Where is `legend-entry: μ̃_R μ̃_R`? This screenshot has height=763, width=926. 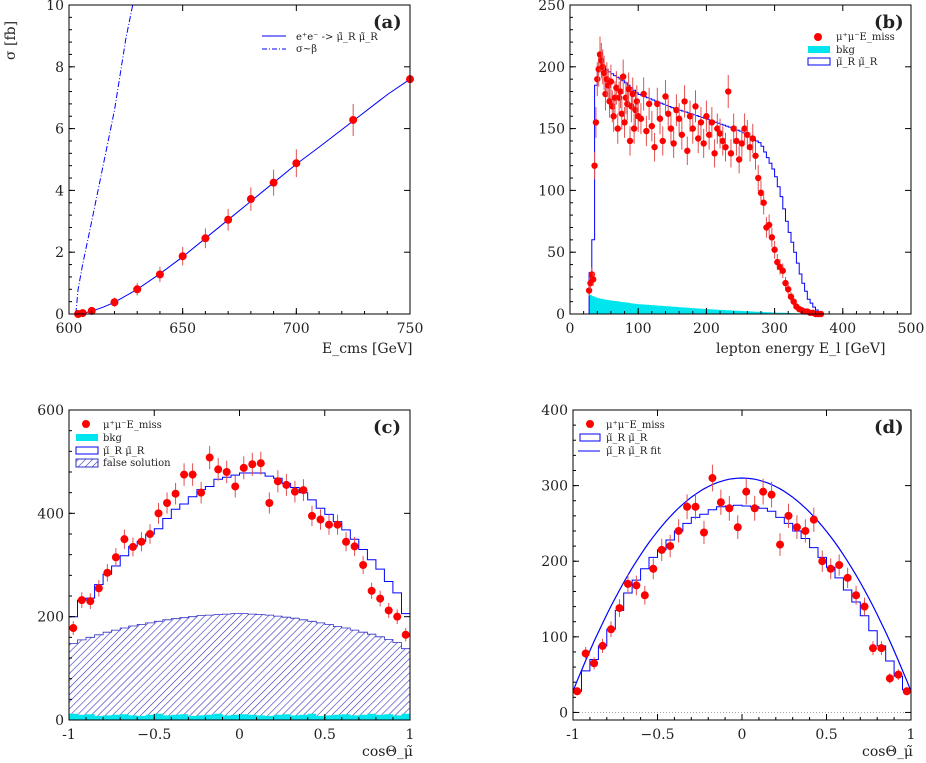 legend-entry: μ̃_R μ̃_R is located at coordinates (857, 62).